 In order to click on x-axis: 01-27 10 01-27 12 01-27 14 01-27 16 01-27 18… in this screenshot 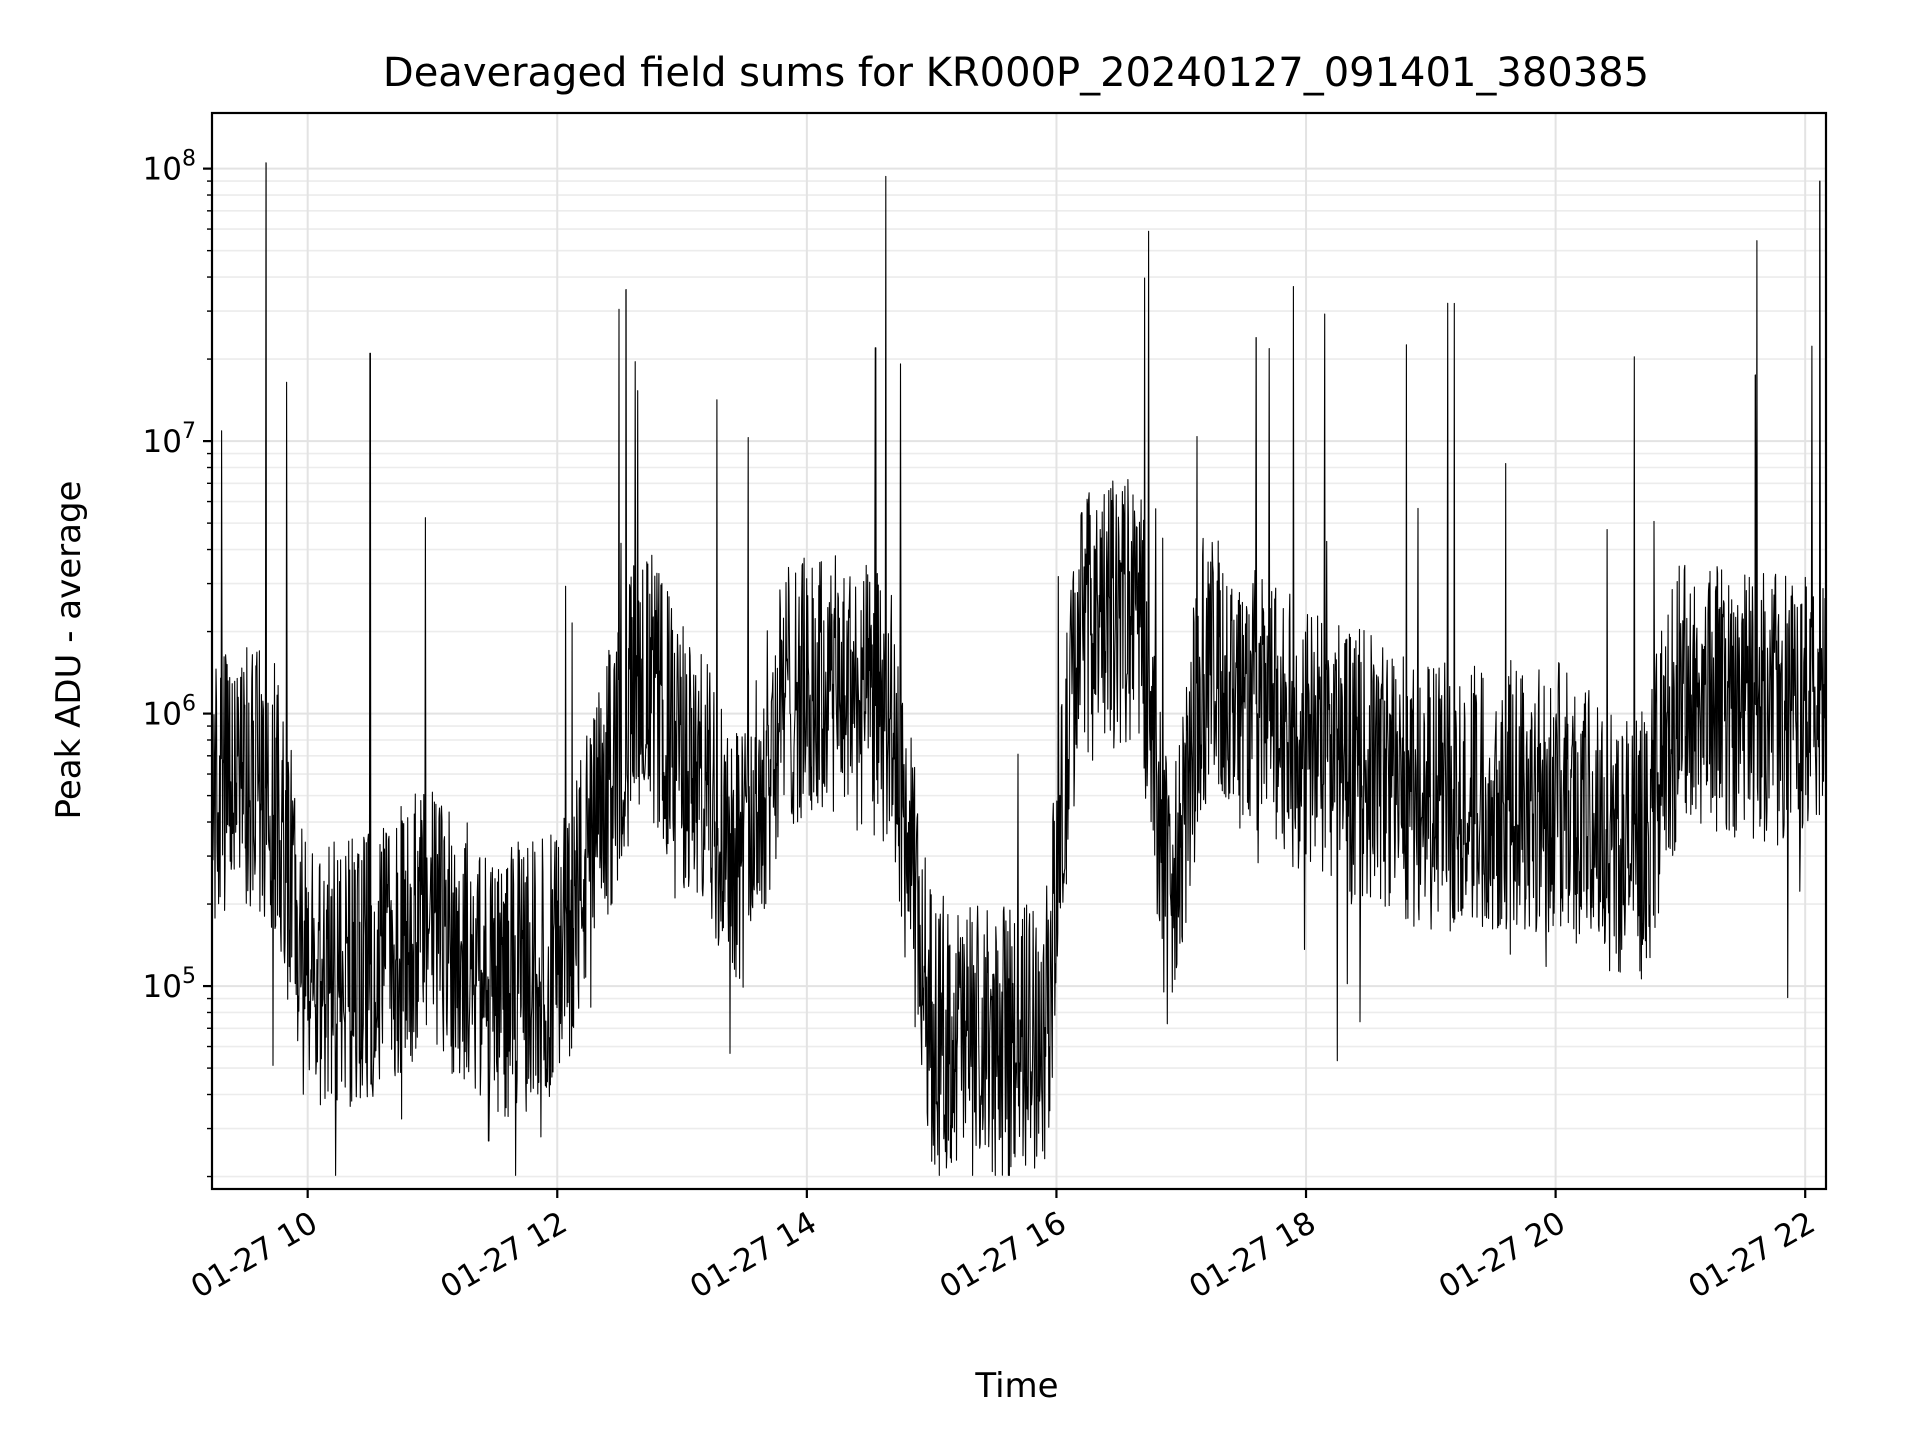, I will do `click(1003, 1247)`.